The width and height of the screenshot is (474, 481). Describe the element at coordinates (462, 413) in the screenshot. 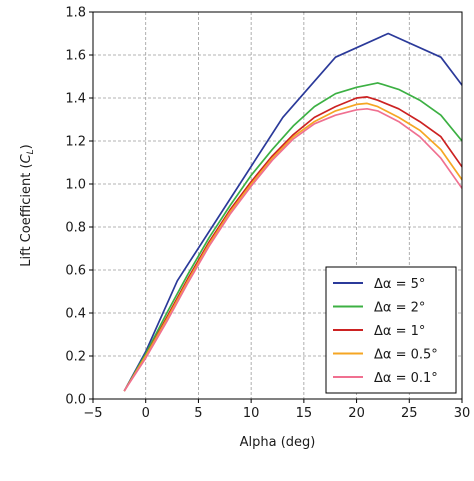

I see `x-tick-label: 30` at that location.